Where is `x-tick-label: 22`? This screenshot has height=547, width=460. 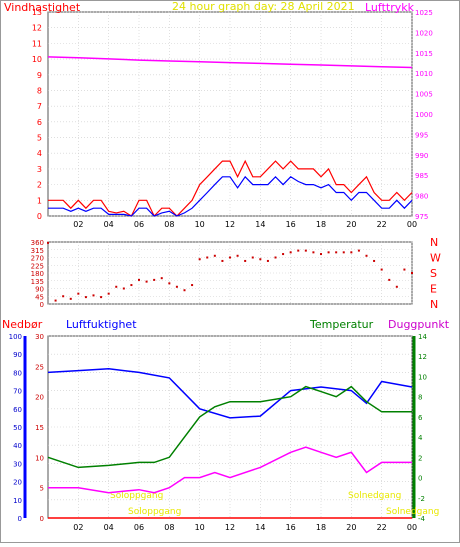 x-tick-label: 22 is located at coordinates (382, 527).